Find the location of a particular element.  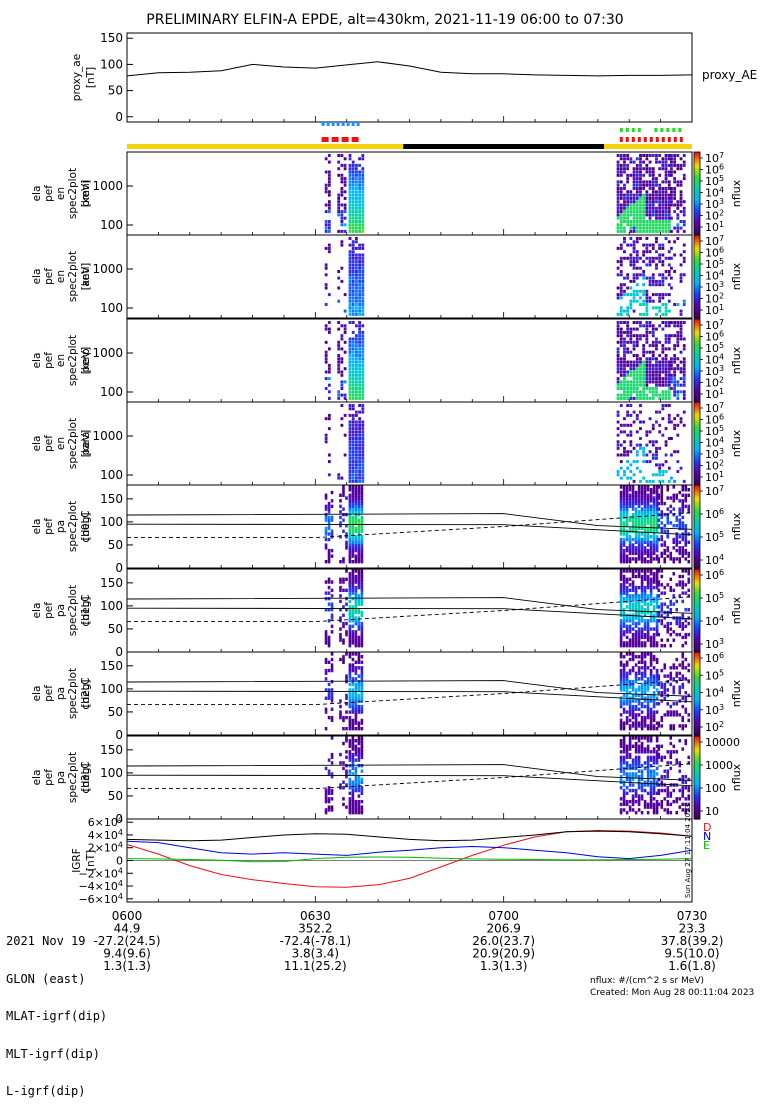

loss-cone-line is located at coordinates (409, 605).